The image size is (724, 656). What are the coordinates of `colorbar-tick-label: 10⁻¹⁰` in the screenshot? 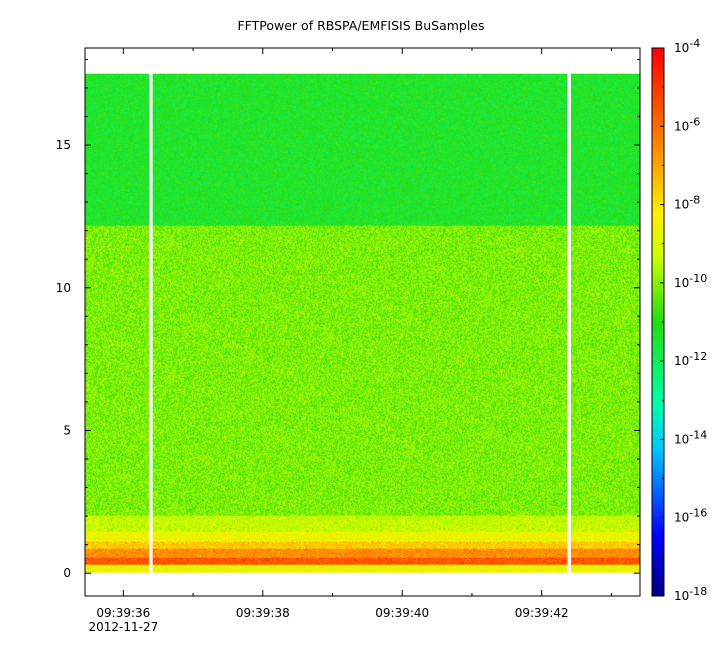 It's located at (690, 281).